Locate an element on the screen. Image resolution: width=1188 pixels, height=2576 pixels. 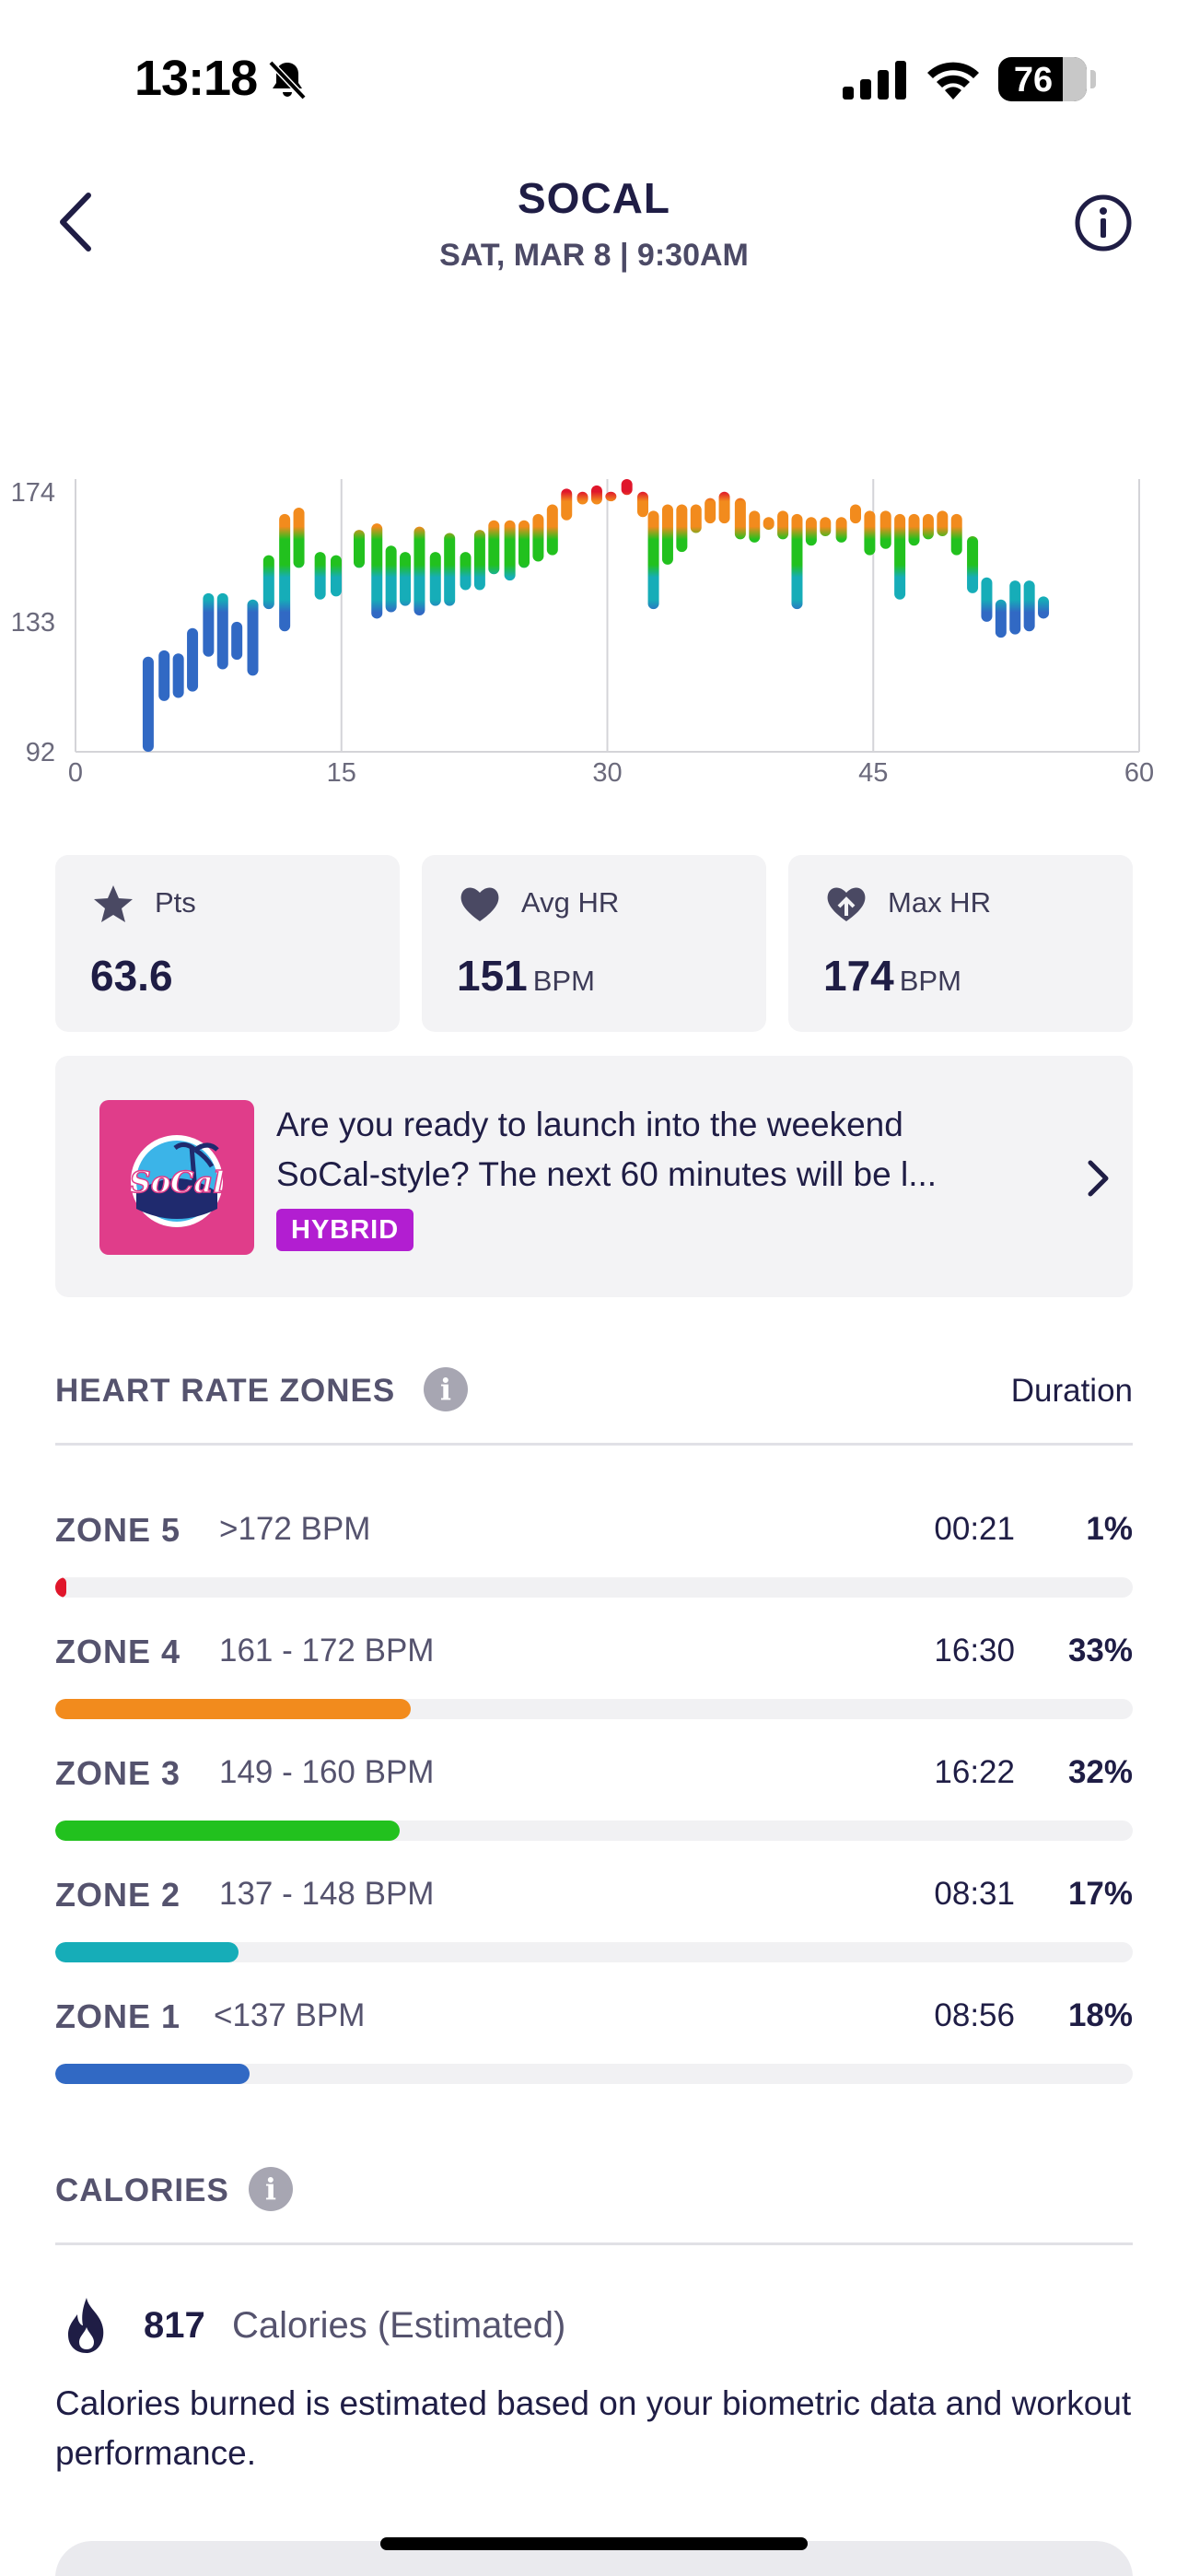
zone-range: 149 - 160 BPM is located at coordinates (327, 1772).